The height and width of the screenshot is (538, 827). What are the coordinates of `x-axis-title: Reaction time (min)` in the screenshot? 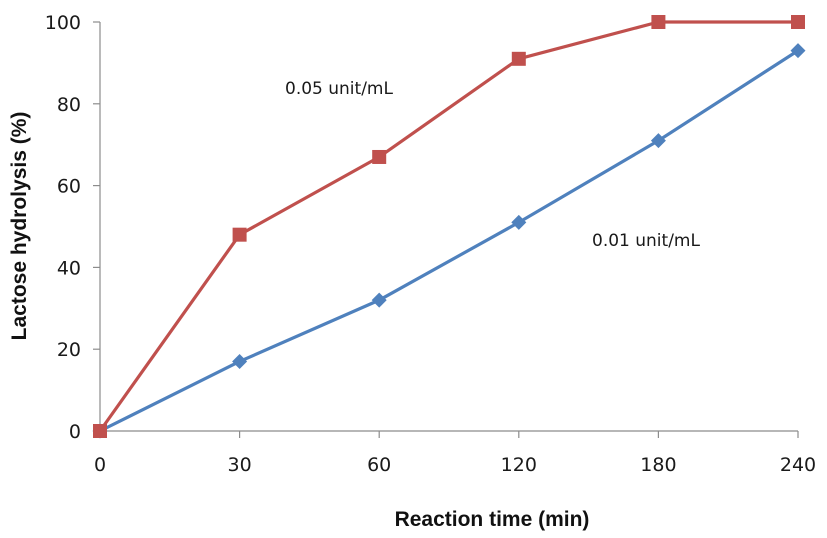 It's located at (492, 519).